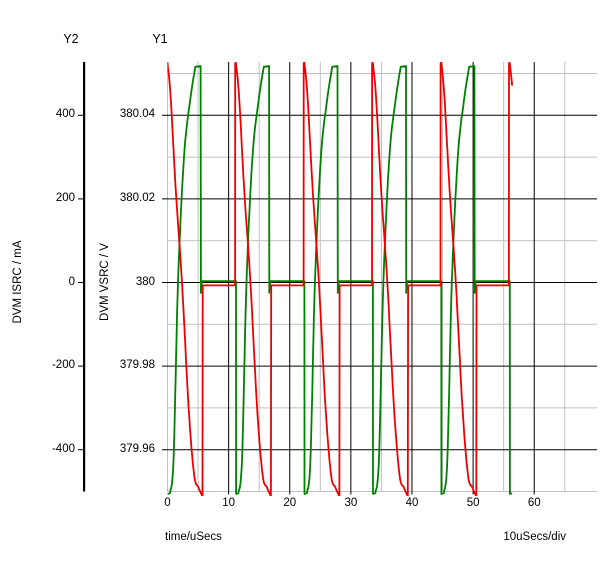 Image resolution: width=600 pixels, height=563 pixels. I want to click on y1-tick-label: 379.96, so click(137, 448).